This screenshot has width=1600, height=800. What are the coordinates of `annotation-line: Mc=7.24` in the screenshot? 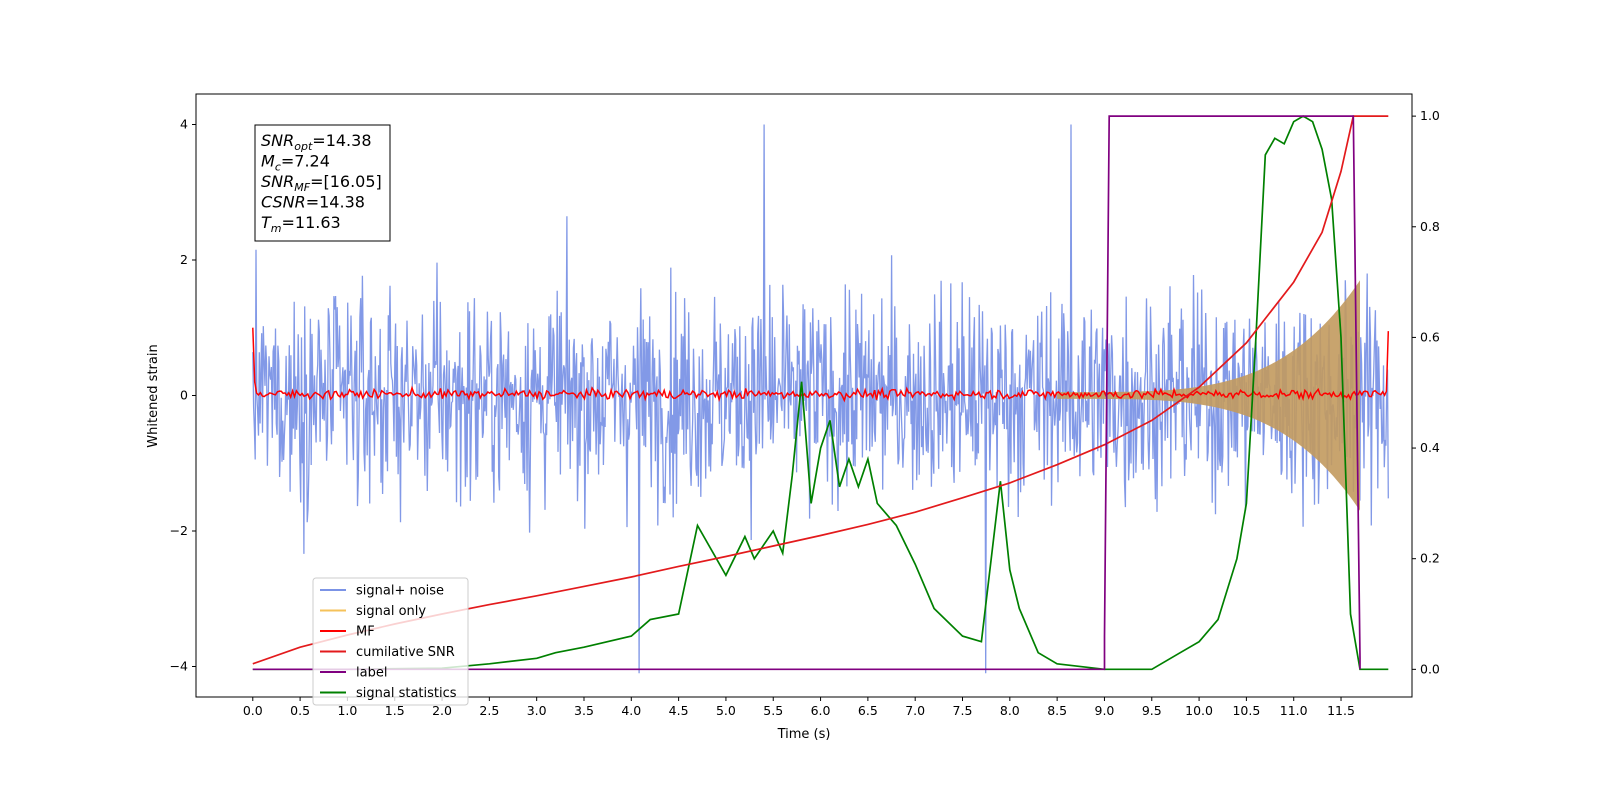 It's located at (295, 163).